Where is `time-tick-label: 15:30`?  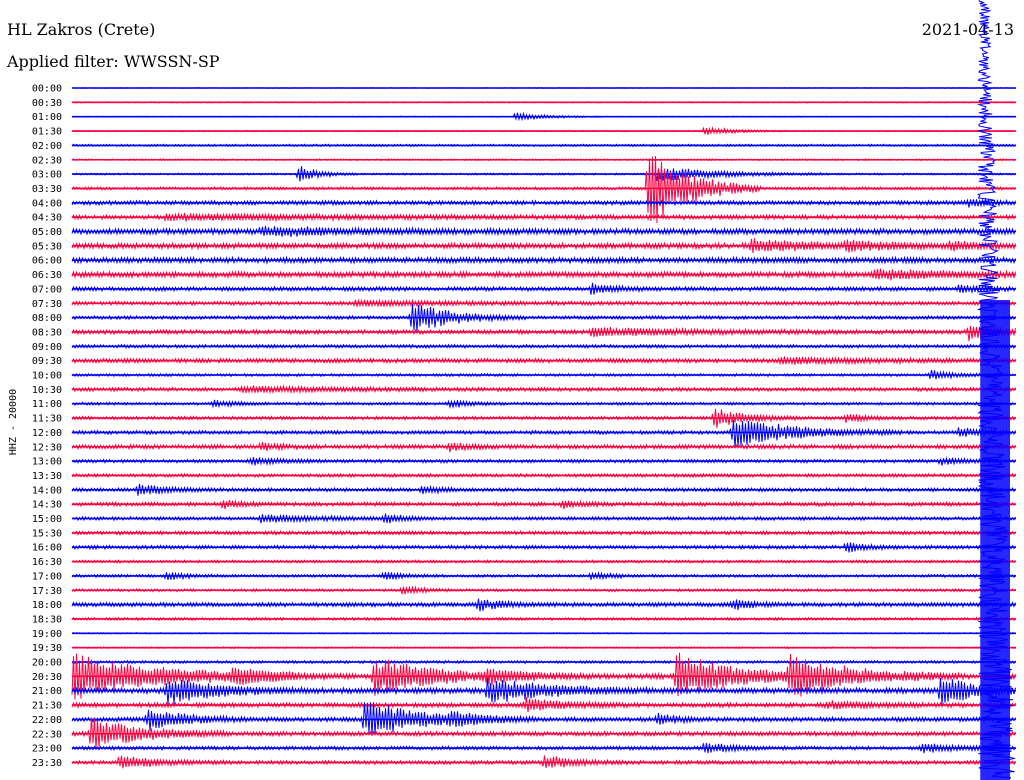 time-tick-label: 15:30 is located at coordinates (47, 533).